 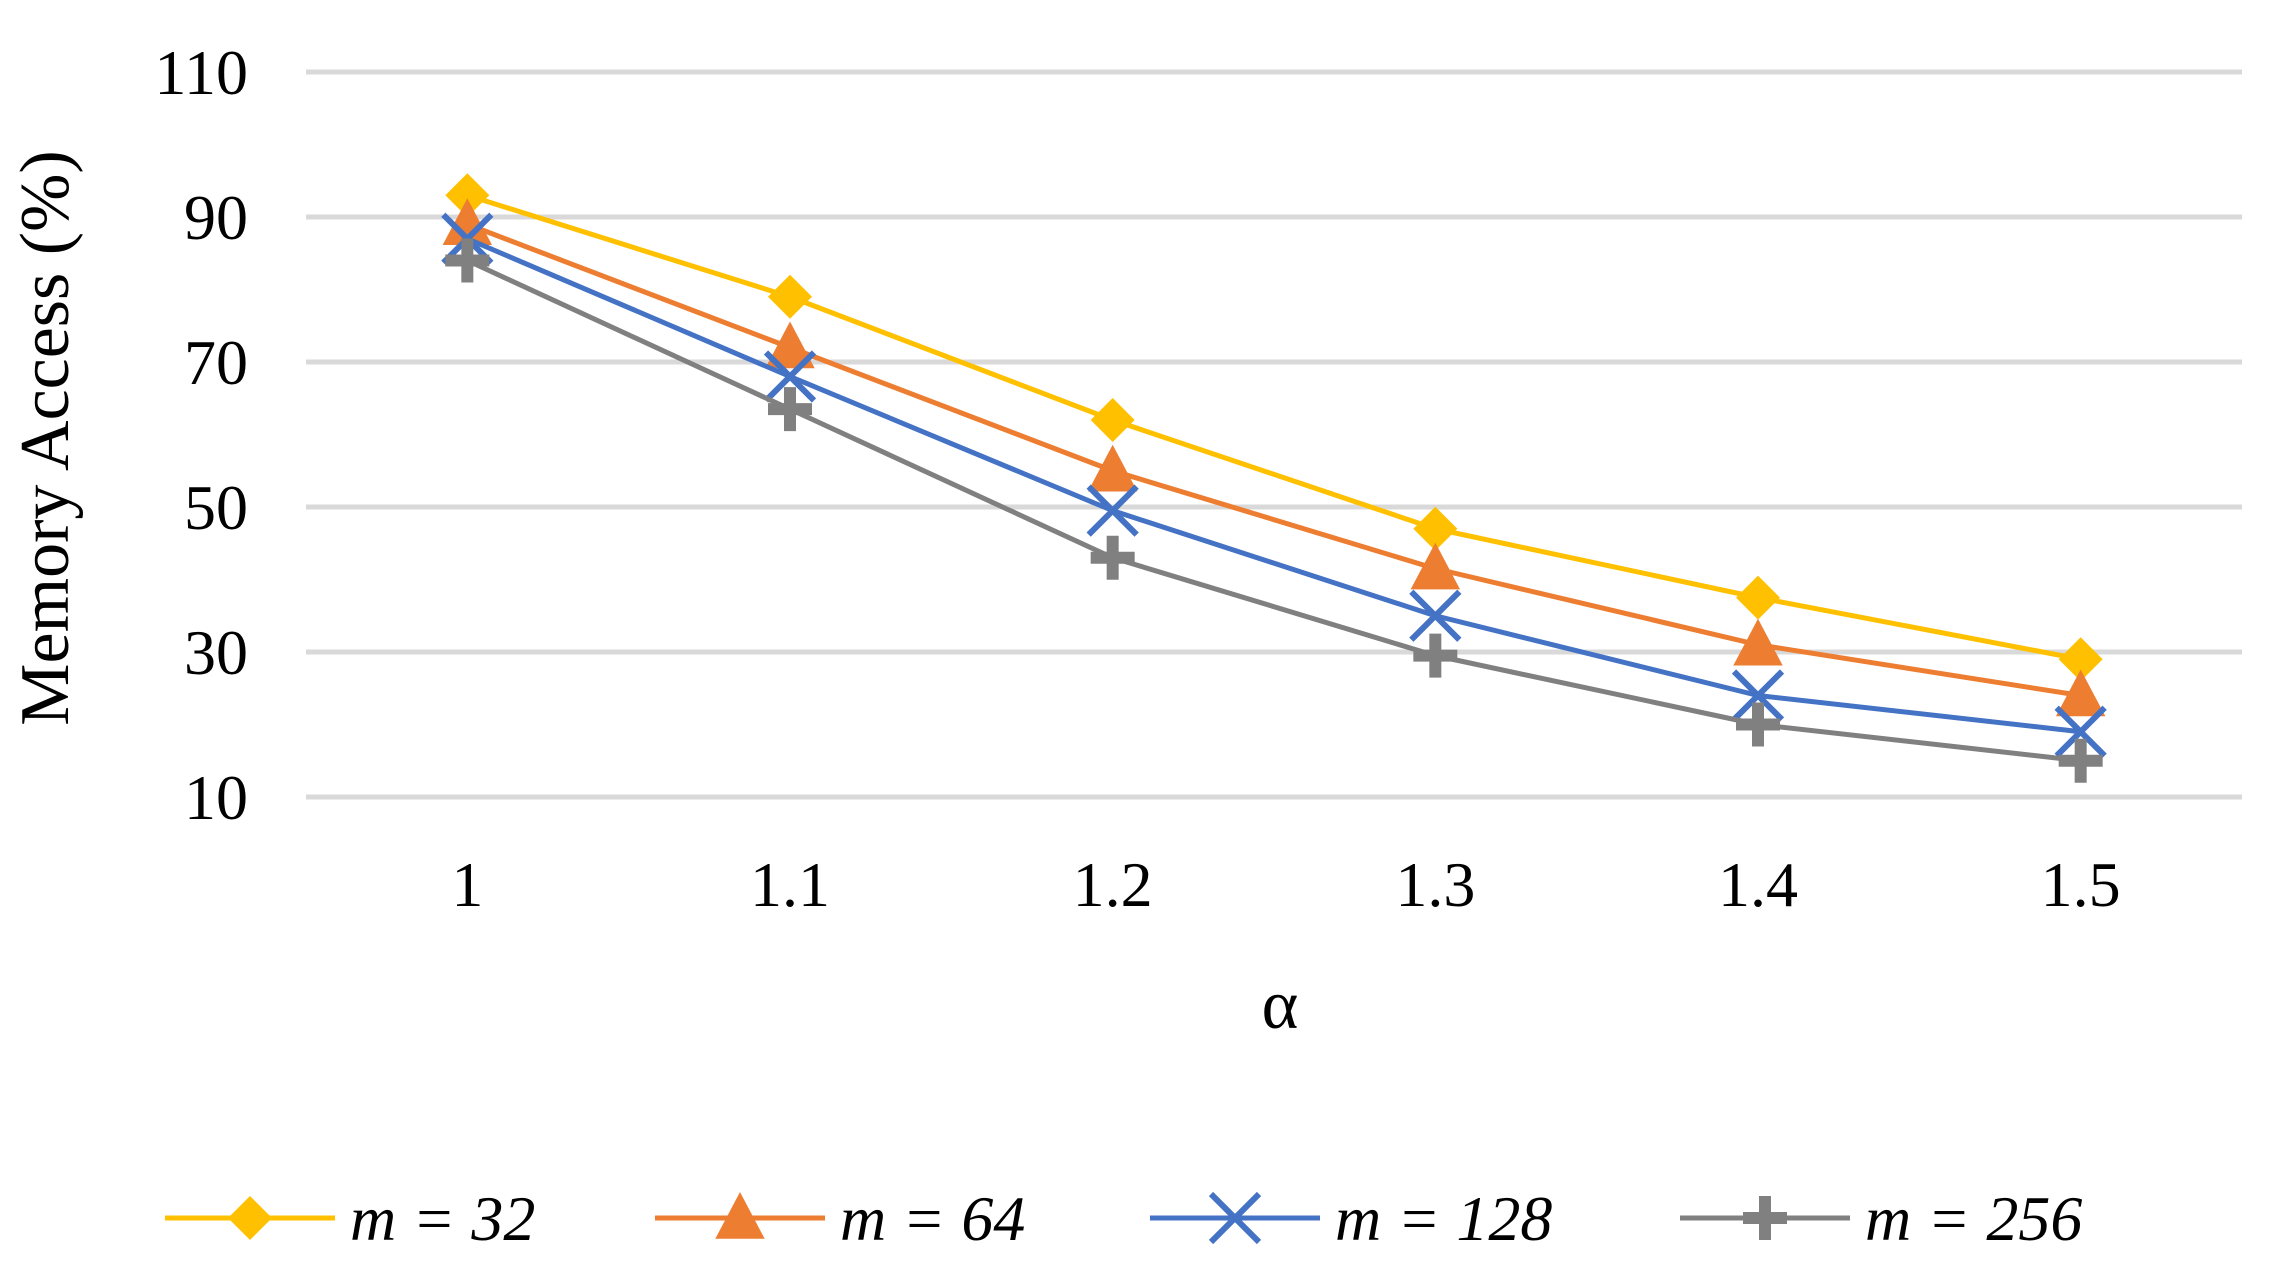 What do you see at coordinates (1123, 1218) in the screenshot?
I see `legend: m = 32 m = 64 m = 128 m = 256` at bounding box center [1123, 1218].